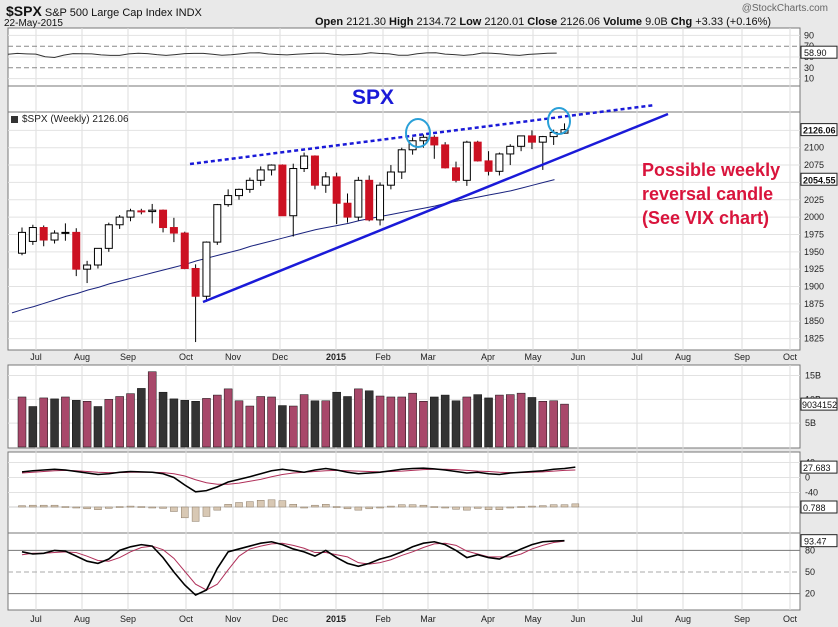  Describe the element at coordinates (373, 97) in the screenshot. I see `spx-annotation: SPX` at that location.